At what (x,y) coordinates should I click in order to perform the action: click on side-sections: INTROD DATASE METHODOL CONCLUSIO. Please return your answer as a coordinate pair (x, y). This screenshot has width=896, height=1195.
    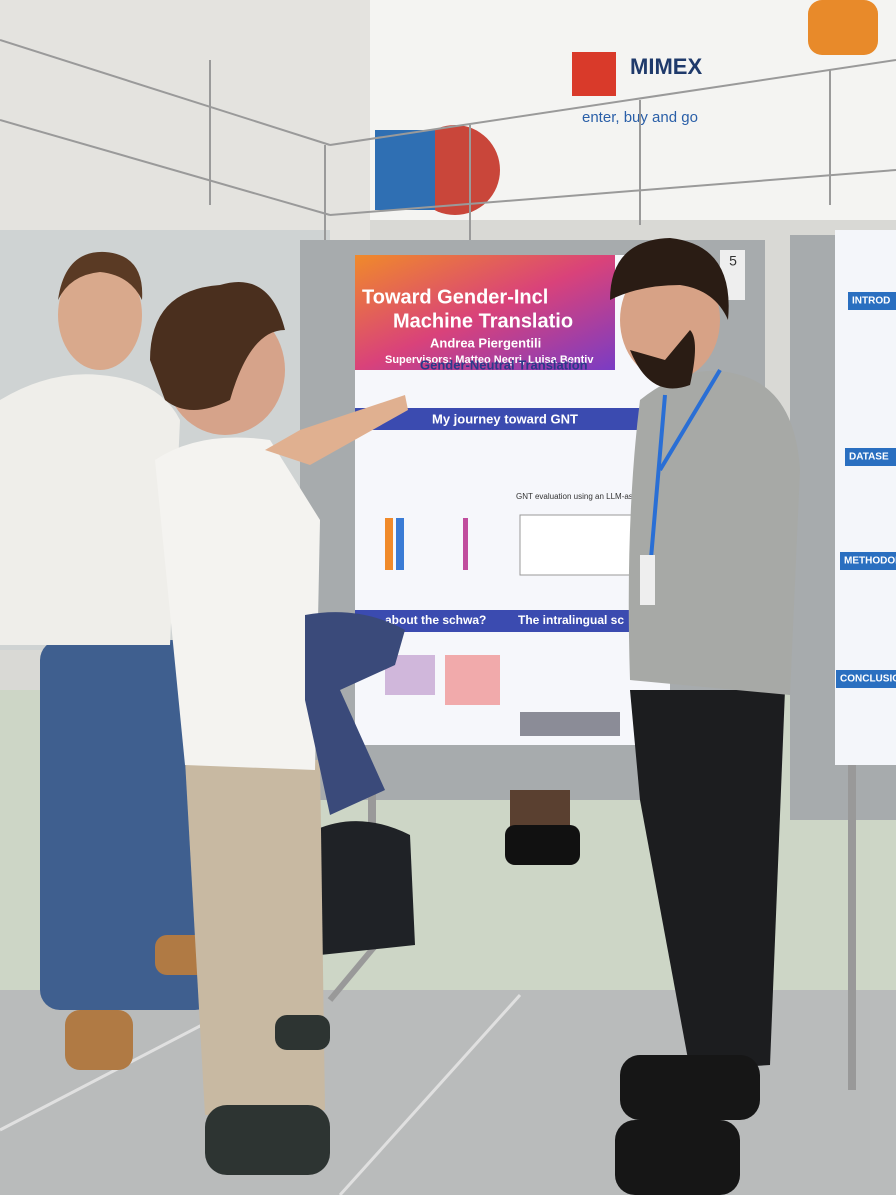
    Looking at the image, I should click on (866, 490).